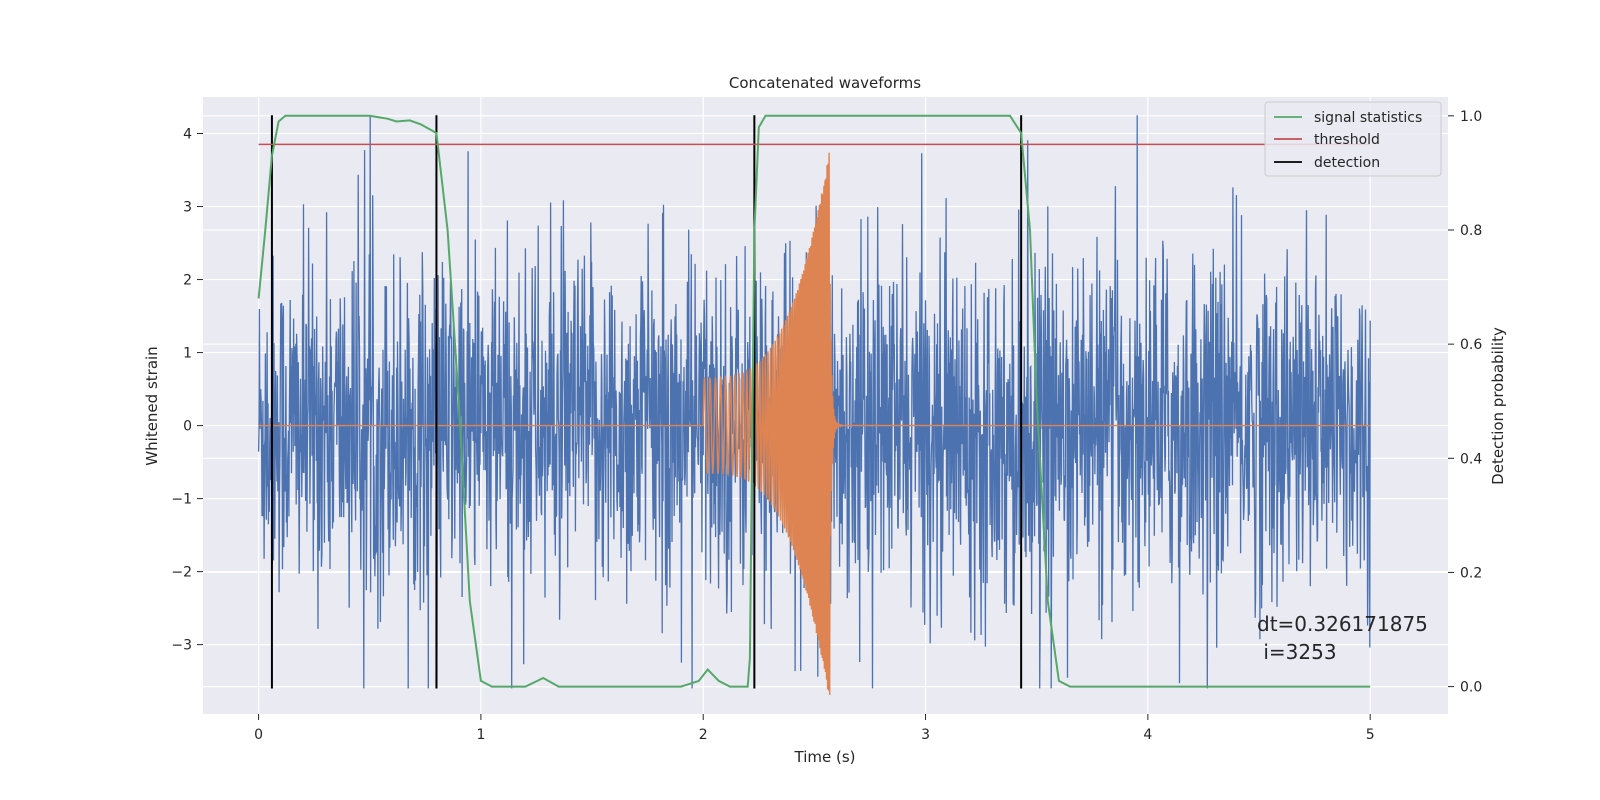 This screenshot has height=800, width=1600. What do you see at coordinates (152, 405) in the screenshot?
I see `y-axis-label: Whitened strain` at bounding box center [152, 405].